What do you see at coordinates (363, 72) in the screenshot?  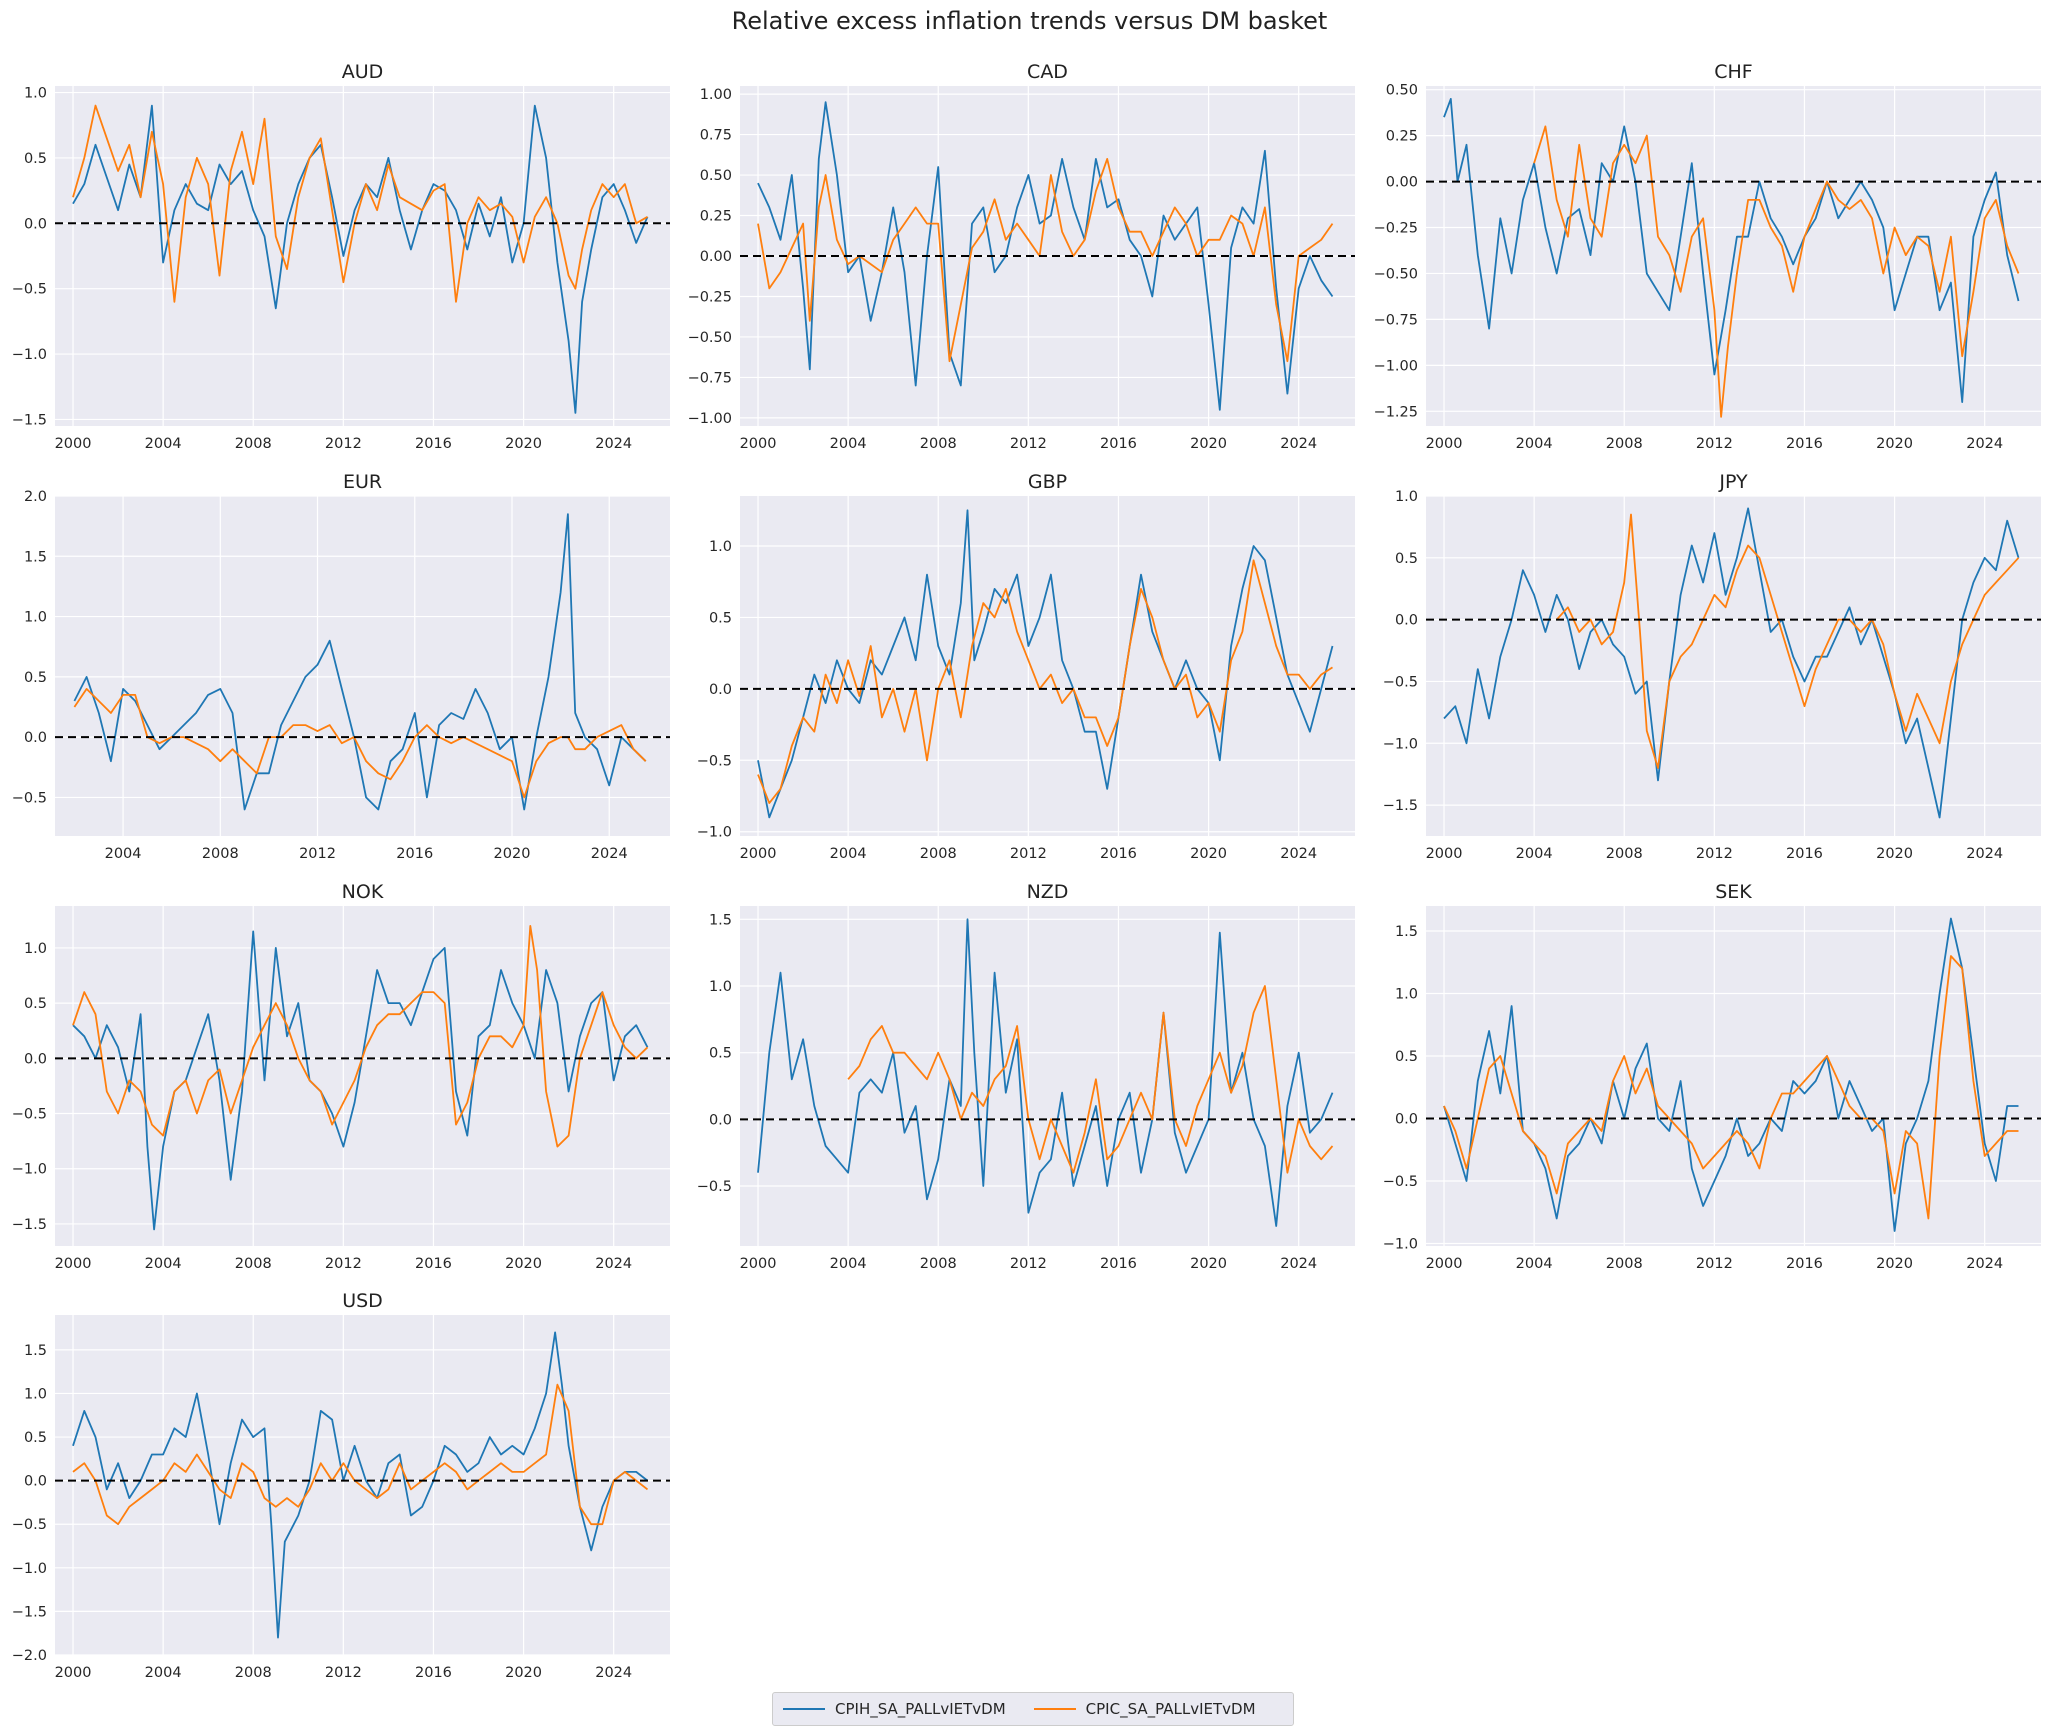 I see `panel-title: AUD` at bounding box center [363, 72].